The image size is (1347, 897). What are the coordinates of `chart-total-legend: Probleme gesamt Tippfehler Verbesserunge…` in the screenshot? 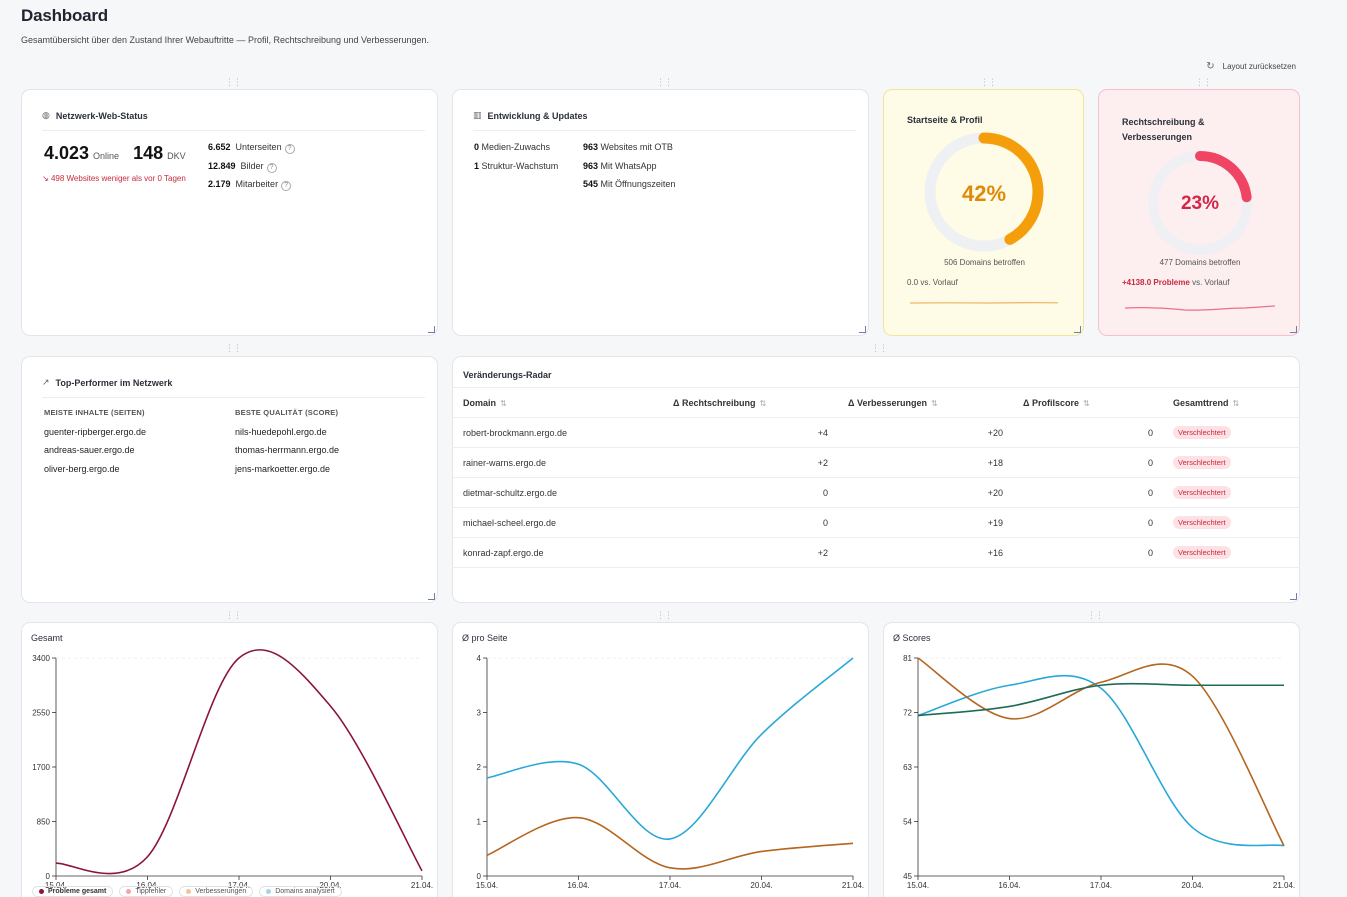 It's located at (187, 891).